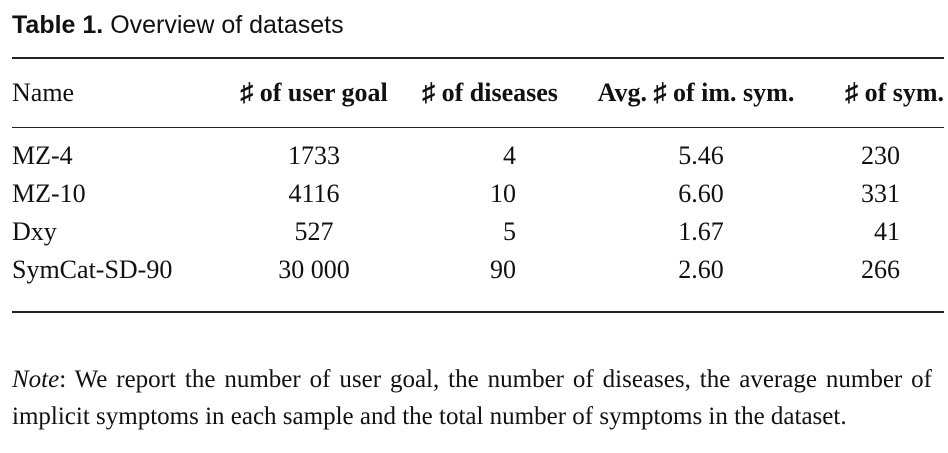 The width and height of the screenshot is (948, 453). What do you see at coordinates (314, 92) in the screenshot?
I see `header-user-goal: ♯ of user goal` at bounding box center [314, 92].